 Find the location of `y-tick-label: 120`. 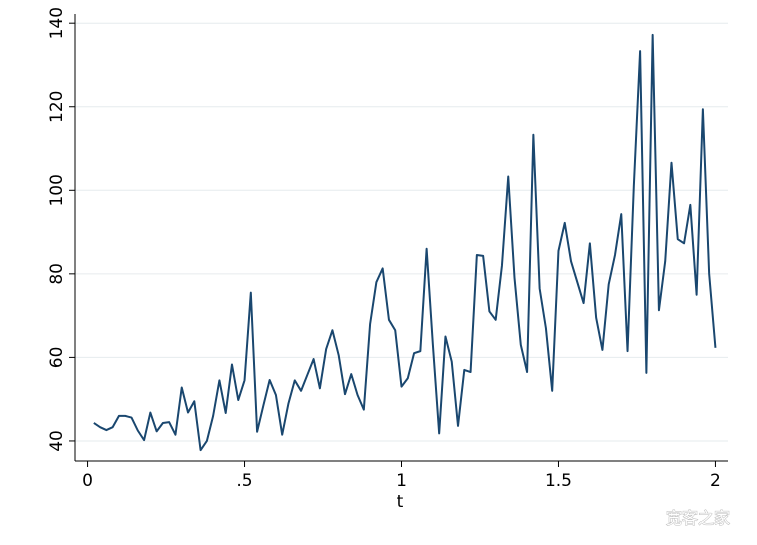

y-tick-label: 120 is located at coordinates (57, 107).